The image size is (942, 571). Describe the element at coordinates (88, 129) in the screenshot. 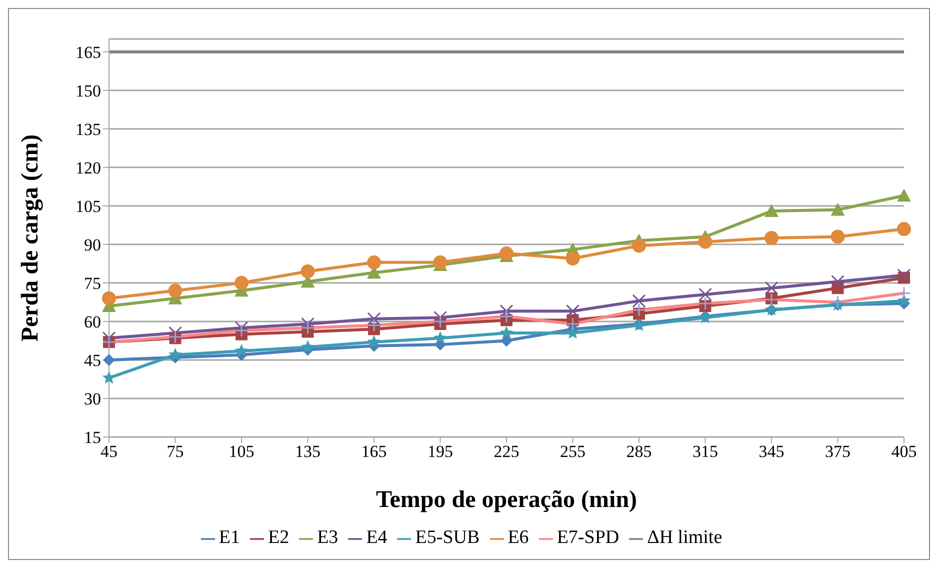

I see `y-tick-label: 135` at that location.